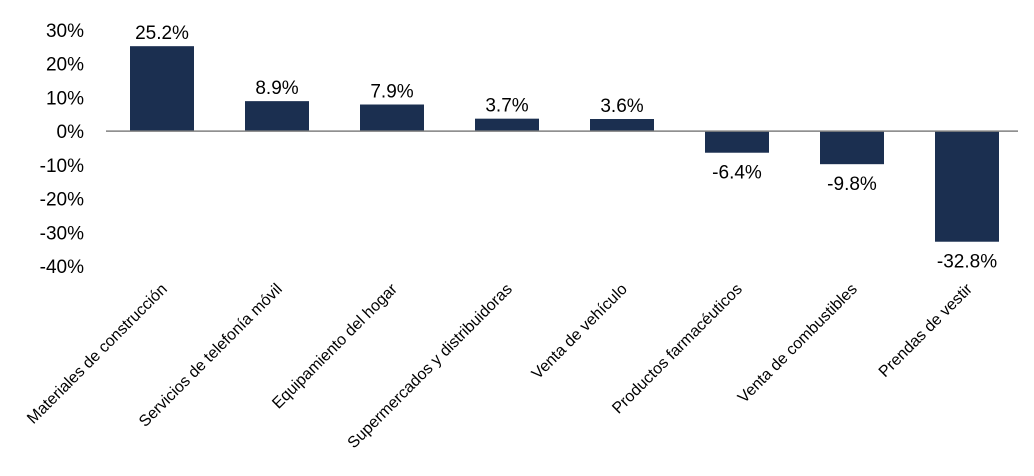 The image size is (1034, 476). What do you see at coordinates (65, 65) in the screenshot?
I see `y-tick-label: 20%` at bounding box center [65, 65].